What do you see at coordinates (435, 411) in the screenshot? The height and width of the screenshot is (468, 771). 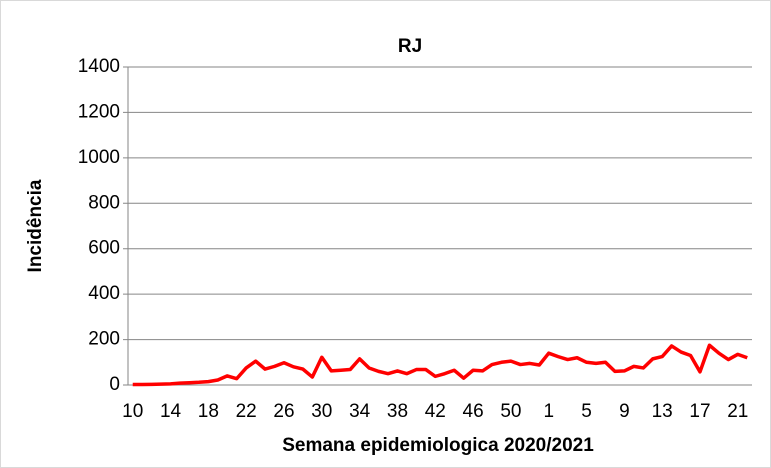 I see `x-tick-label: 42` at bounding box center [435, 411].